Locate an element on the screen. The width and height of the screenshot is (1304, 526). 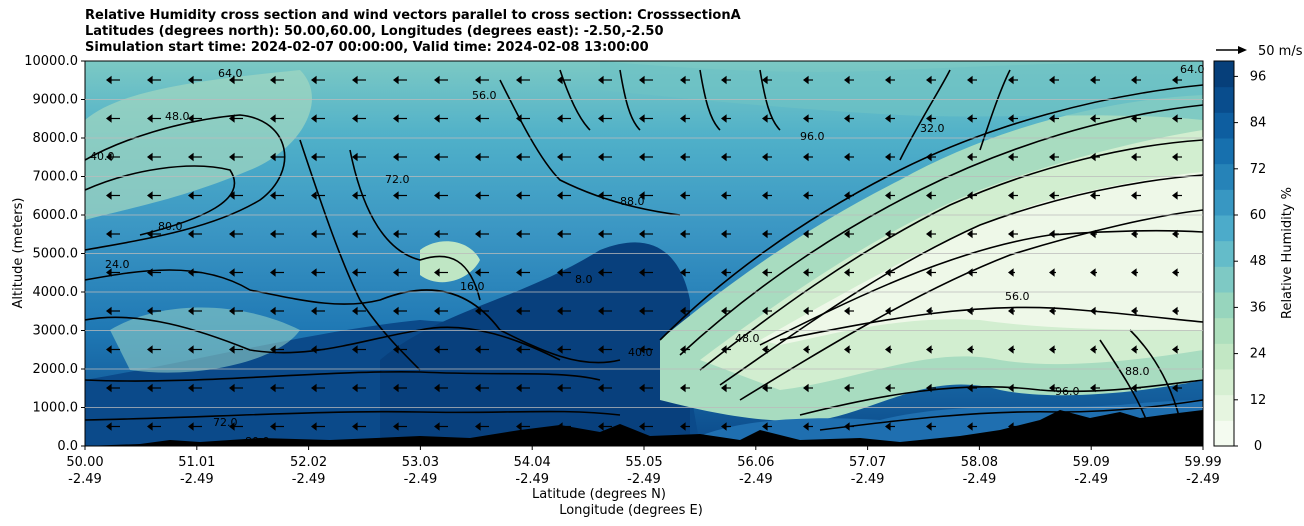
contour-label: 8.0 is located at coordinates (584, 279).